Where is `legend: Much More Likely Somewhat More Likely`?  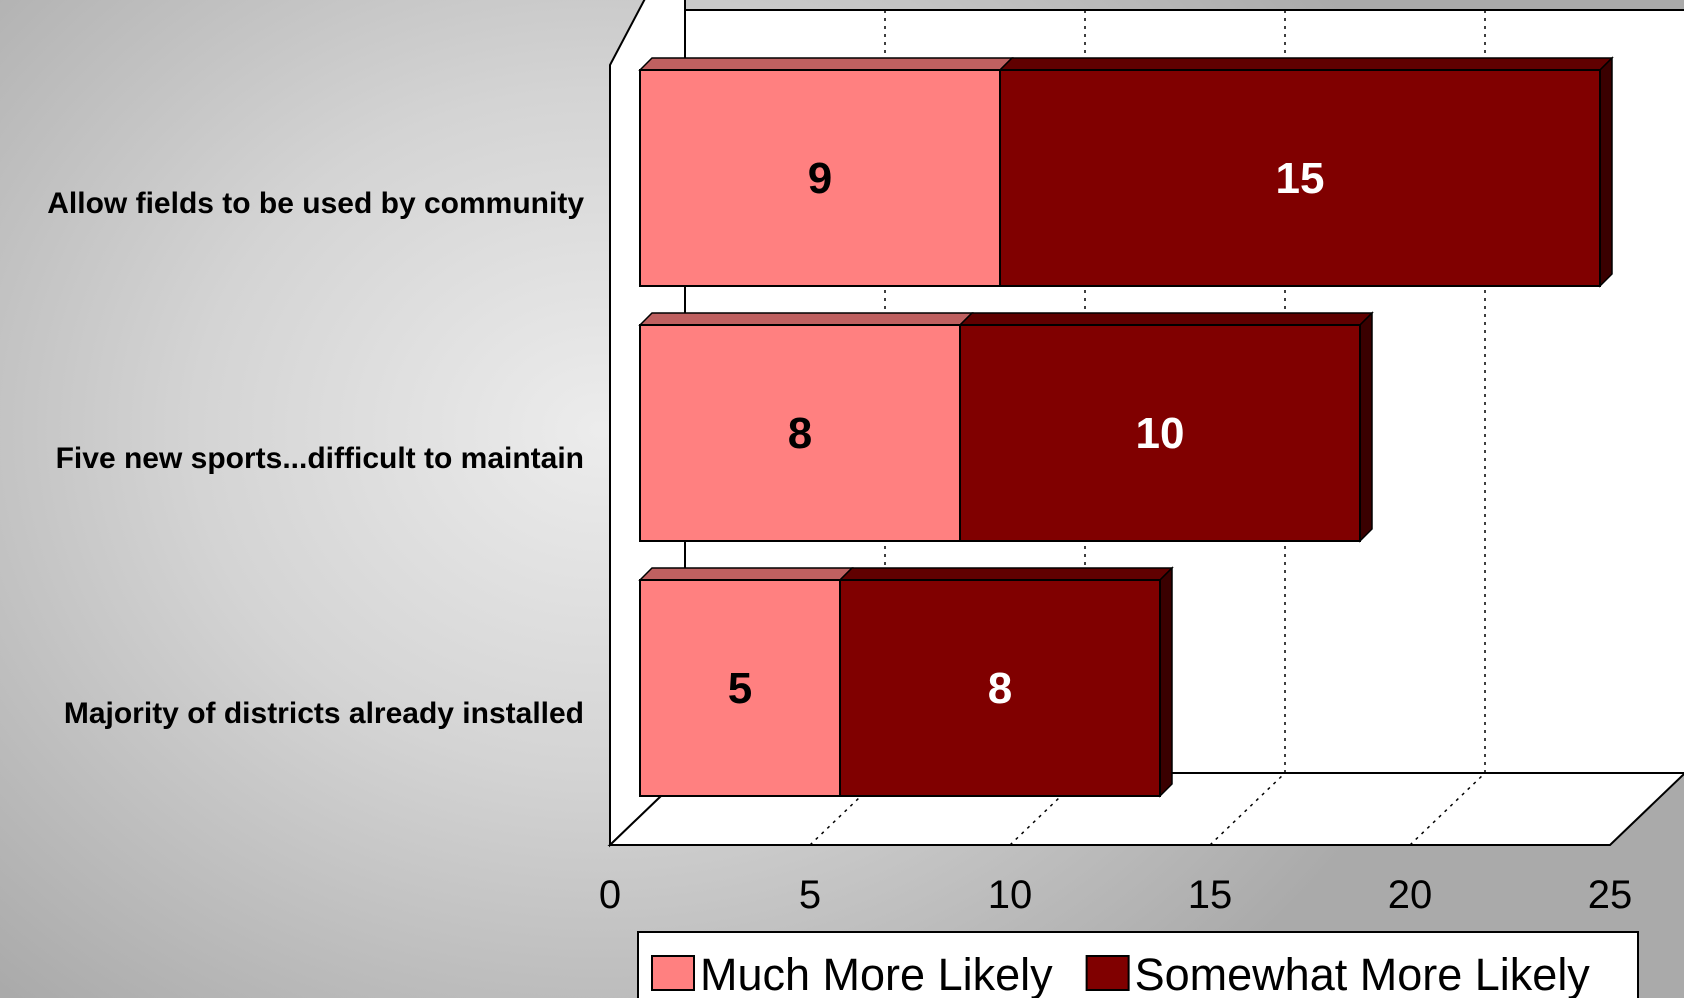
legend: Much More Likely Somewhat More Likely is located at coordinates (1138, 964).